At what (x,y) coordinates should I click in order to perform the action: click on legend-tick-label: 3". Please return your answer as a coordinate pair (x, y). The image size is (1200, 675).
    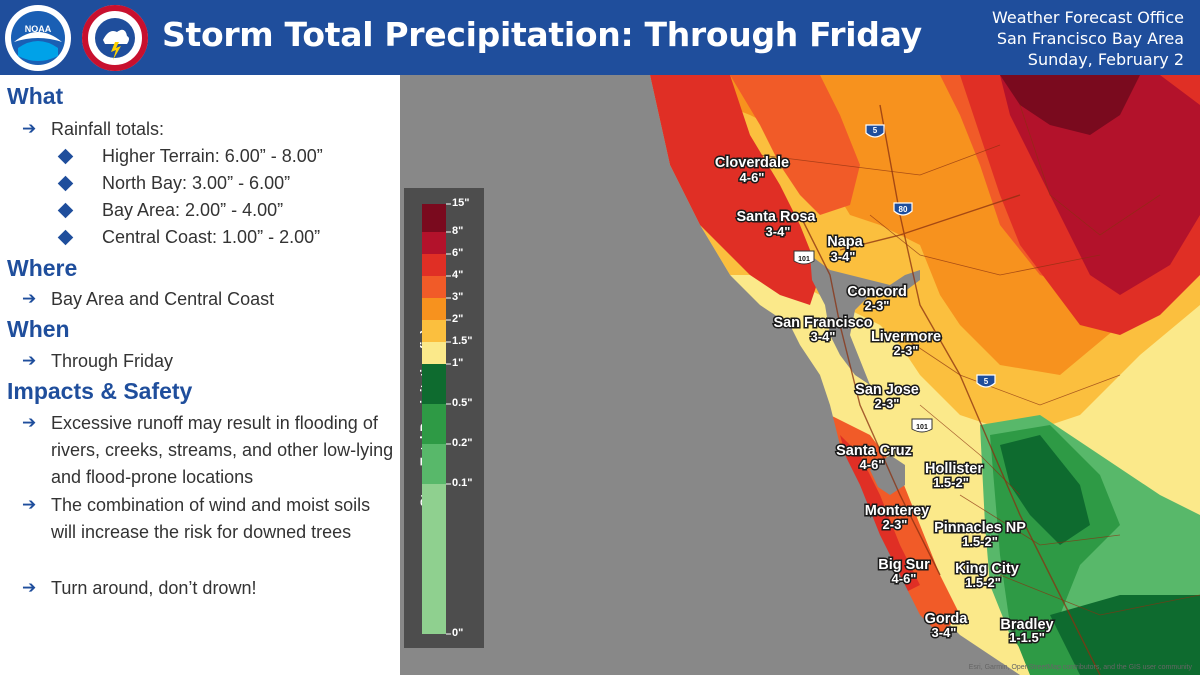
    Looking at the image, I should click on (458, 297).